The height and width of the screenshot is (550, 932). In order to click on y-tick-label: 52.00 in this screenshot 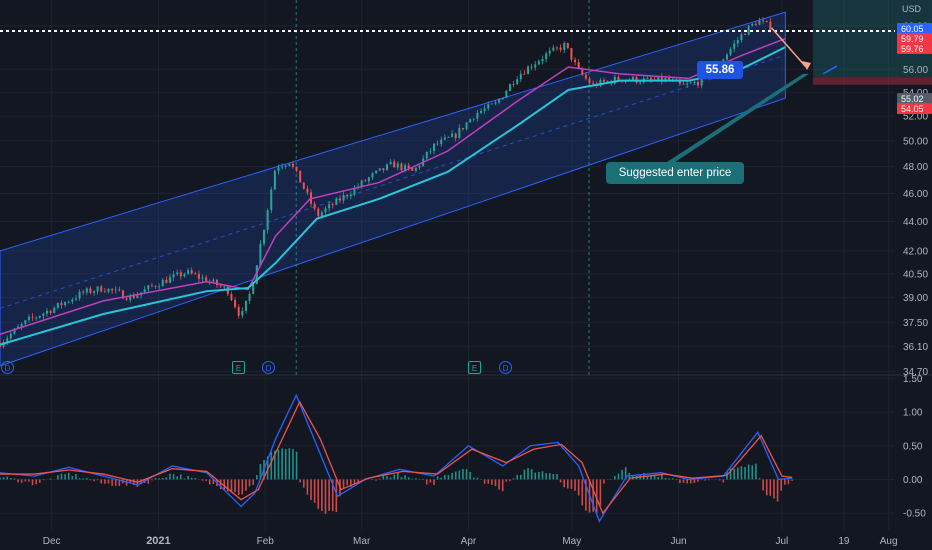, I will do `click(915, 117)`.